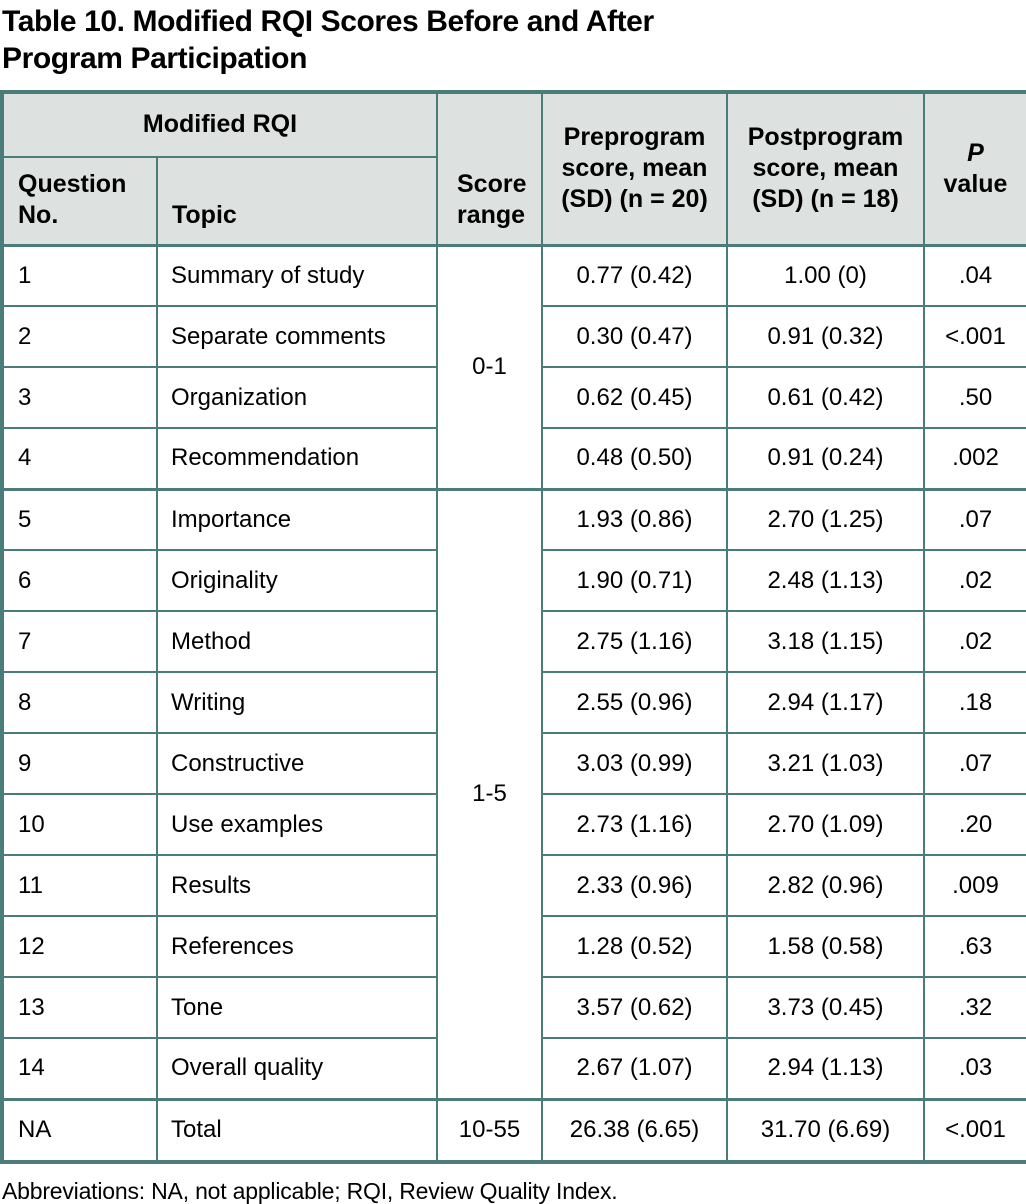 The image size is (1026, 1204). What do you see at coordinates (297, 763) in the screenshot?
I see `topic-cell: Constructive` at bounding box center [297, 763].